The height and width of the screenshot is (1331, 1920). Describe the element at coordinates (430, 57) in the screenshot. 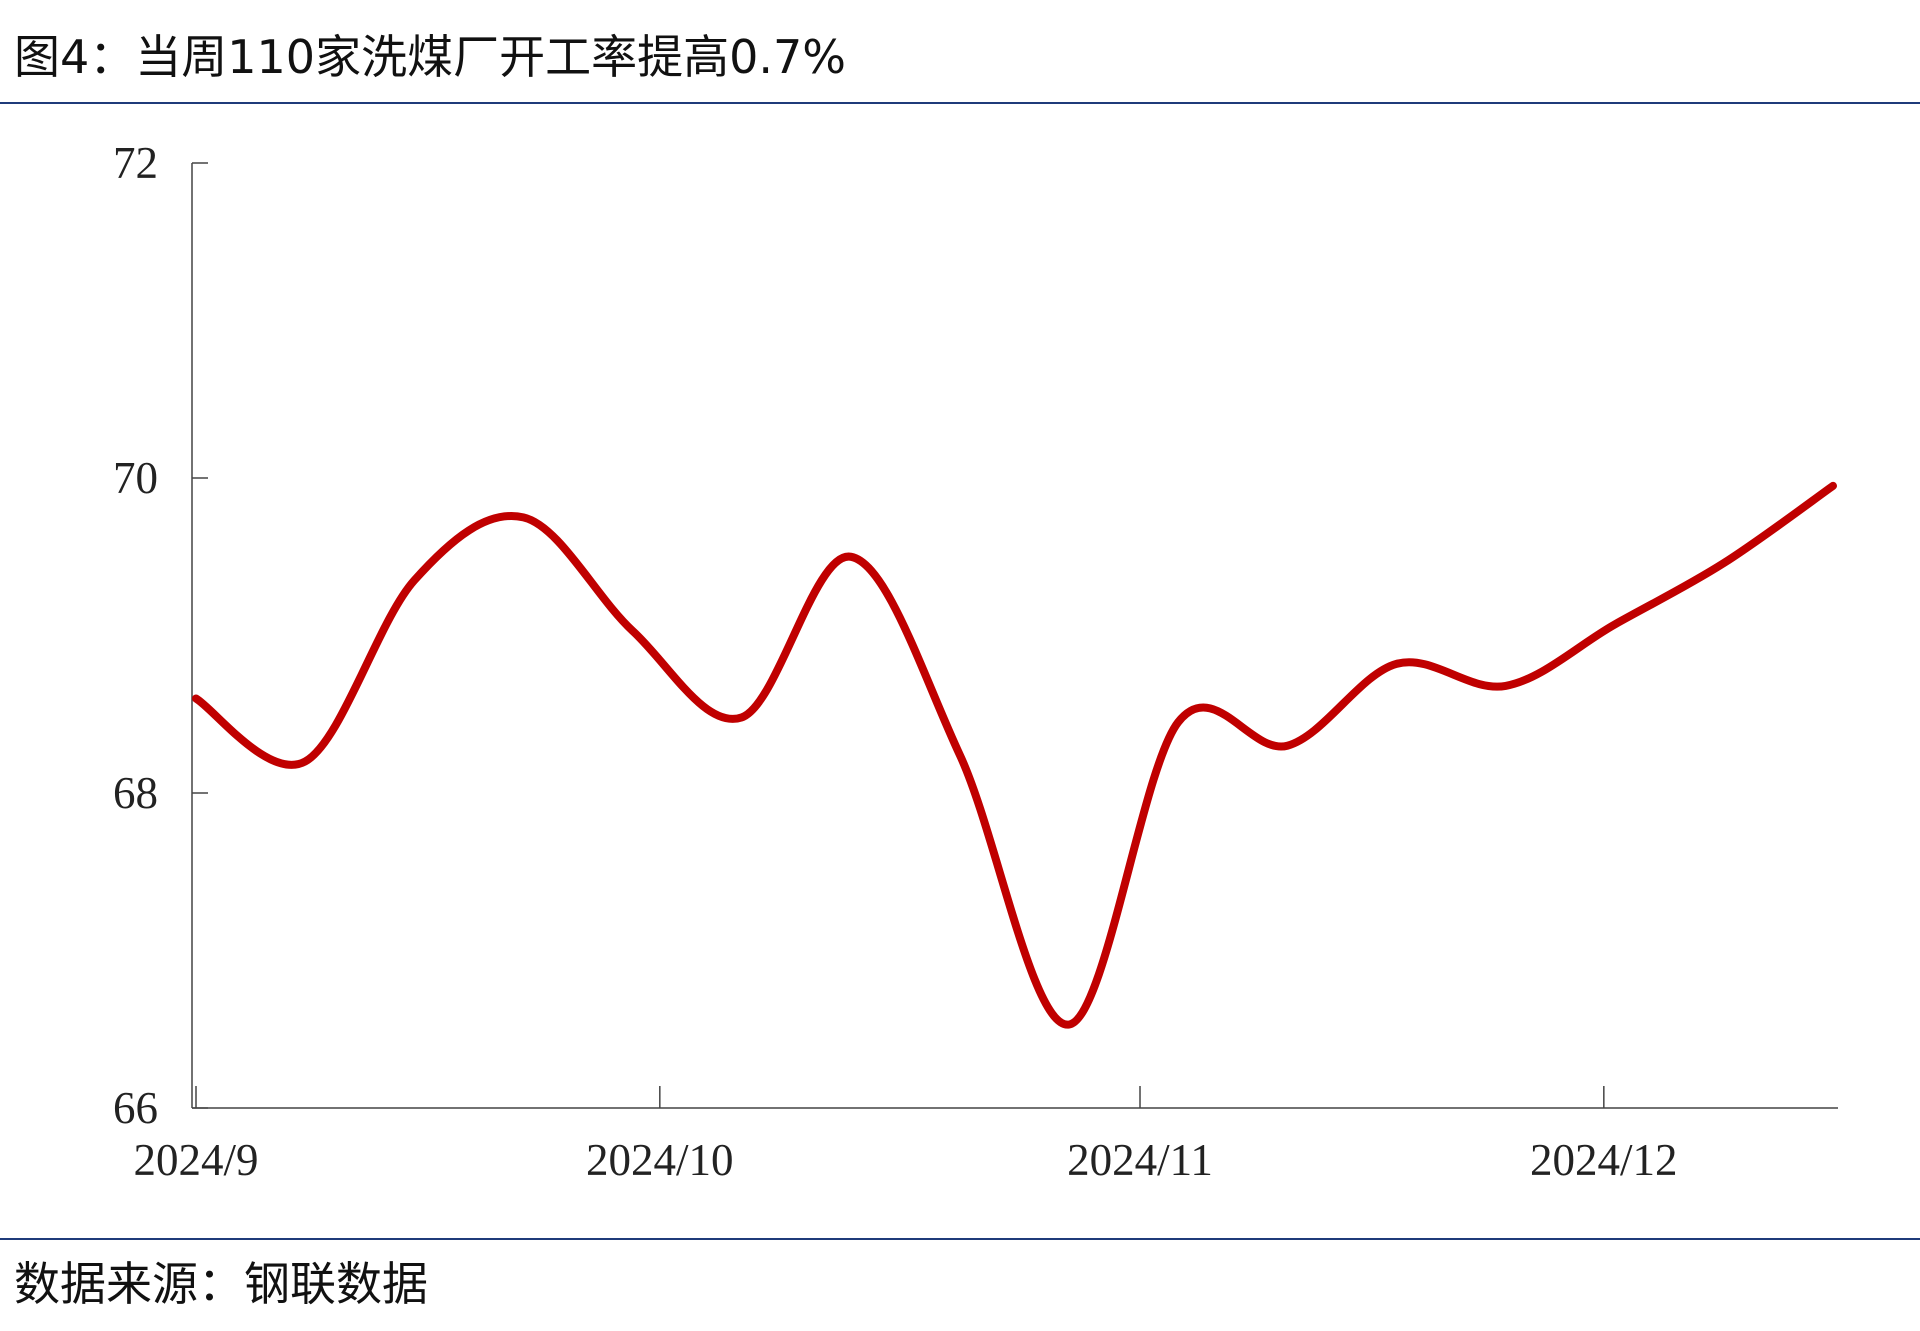

I see `chart-title: 图4：当周110家洗煤厂开工率提高0.7%` at that location.